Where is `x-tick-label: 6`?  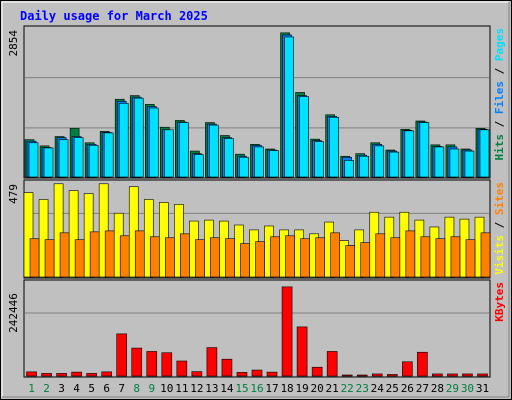
x-tick-label: 6 is located at coordinates (106, 388).